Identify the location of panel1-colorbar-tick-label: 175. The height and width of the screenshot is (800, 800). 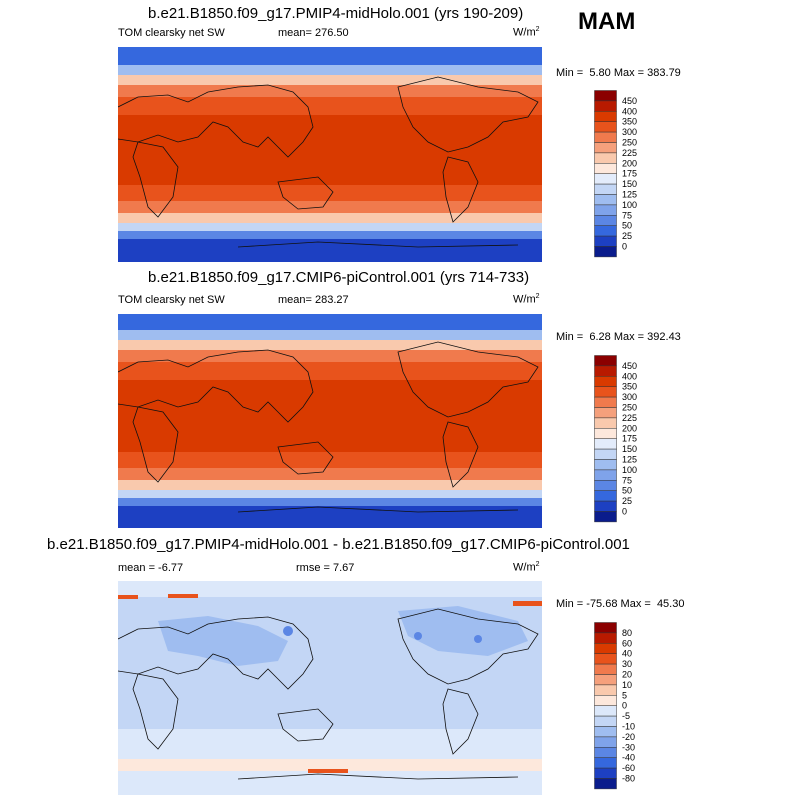
(629, 174).